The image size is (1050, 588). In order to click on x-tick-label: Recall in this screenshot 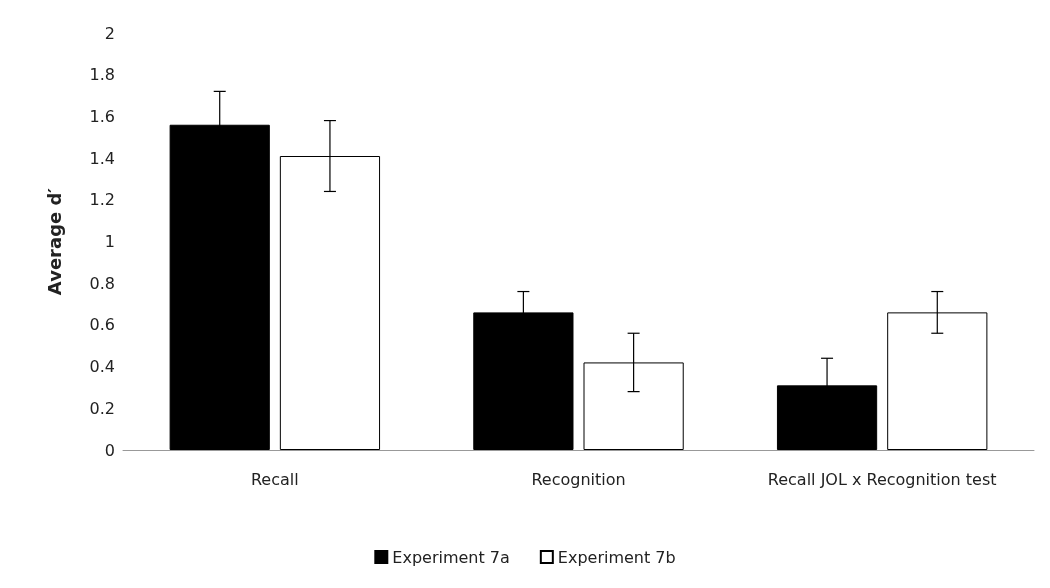, I will do `click(274, 479)`.